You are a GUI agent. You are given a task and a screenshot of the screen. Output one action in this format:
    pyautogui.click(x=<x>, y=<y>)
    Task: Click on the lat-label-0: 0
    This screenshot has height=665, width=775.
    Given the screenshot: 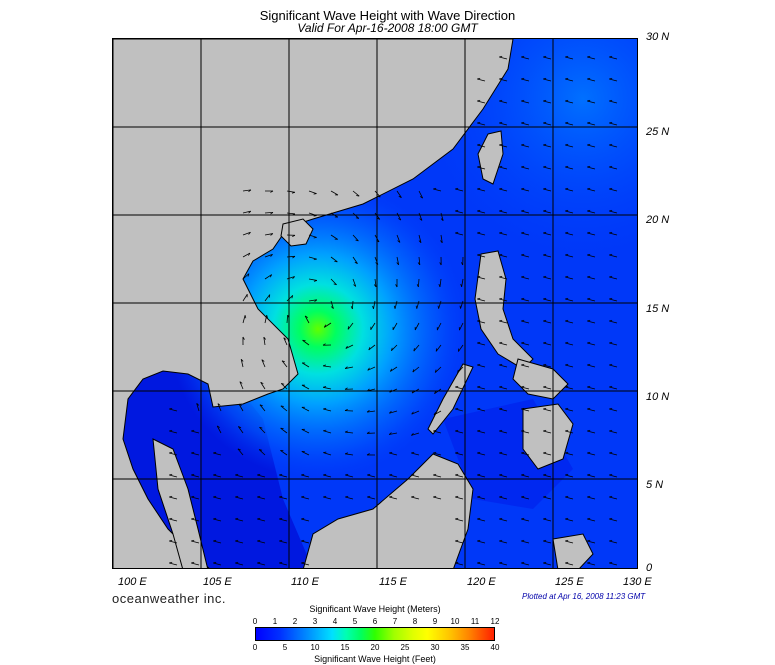 What is the action you would take?
    pyautogui.click(x=649, y=568)
    